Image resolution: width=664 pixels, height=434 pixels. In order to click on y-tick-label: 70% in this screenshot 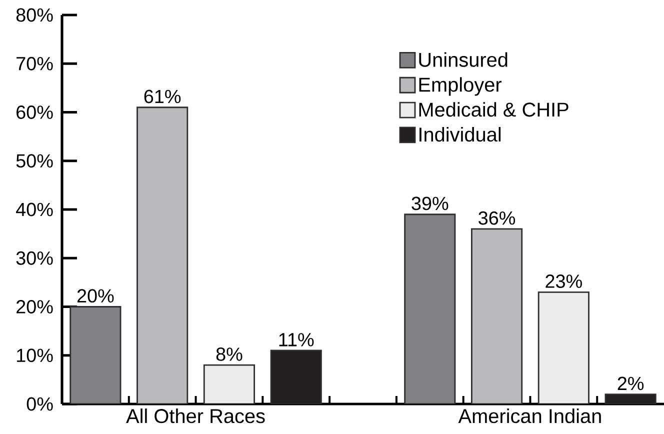, I will do `click(34, 63)`.